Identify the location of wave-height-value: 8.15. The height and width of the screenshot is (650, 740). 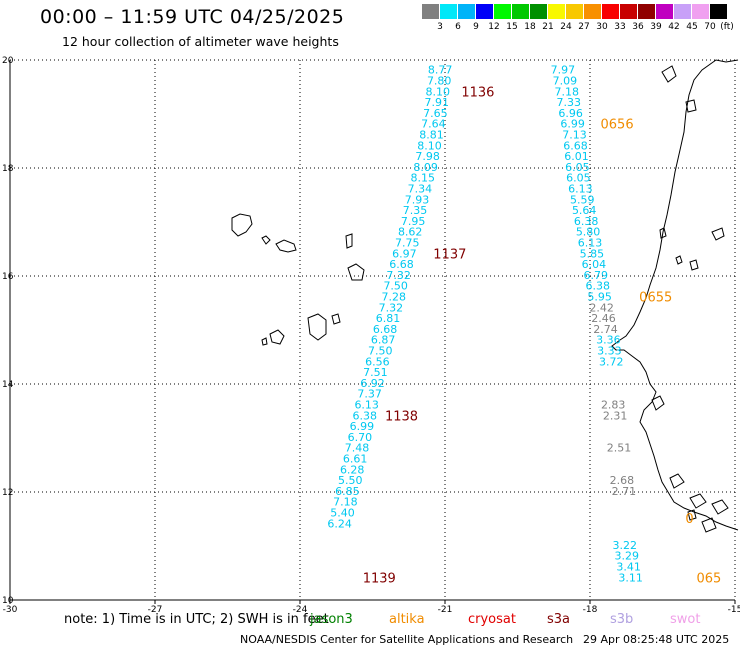
(423, 178).